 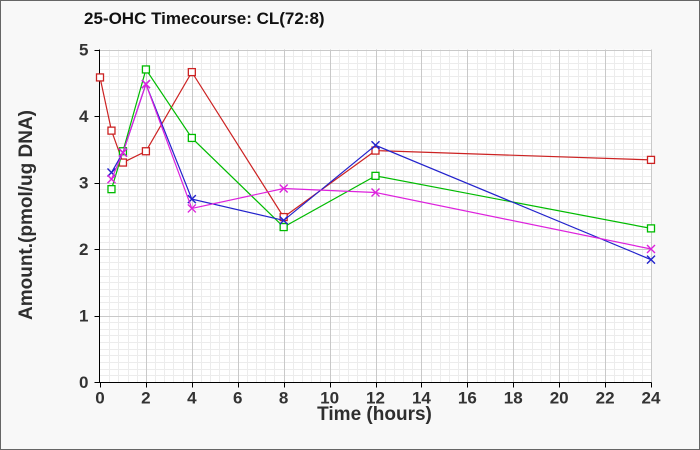 I want to click on y-tick-label: 1, so click(x=83, y=316).